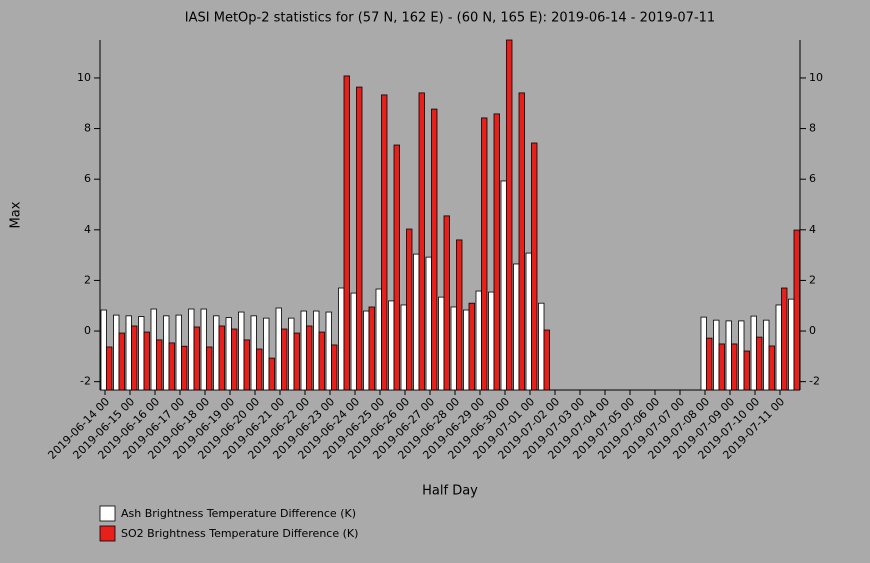  Describe the element at coordinates (87, 279) in the screenshot. I see `y-tick-label: 2` at that location.